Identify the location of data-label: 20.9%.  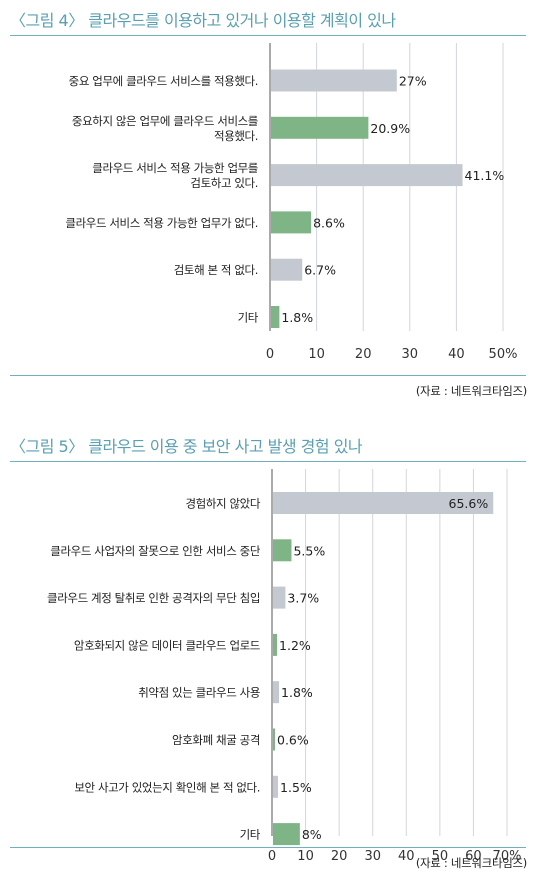
(390, 128).